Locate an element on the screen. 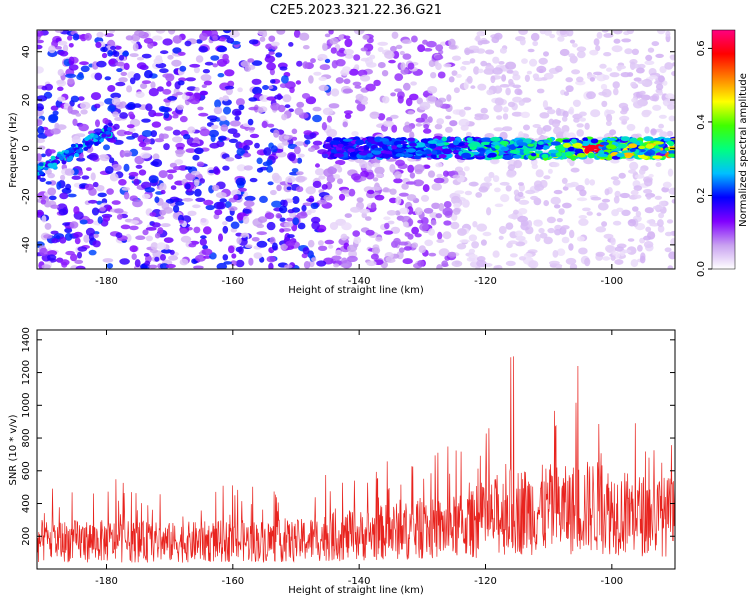  snr-y-tick-label: 200 is located at coordinates (26, 536).